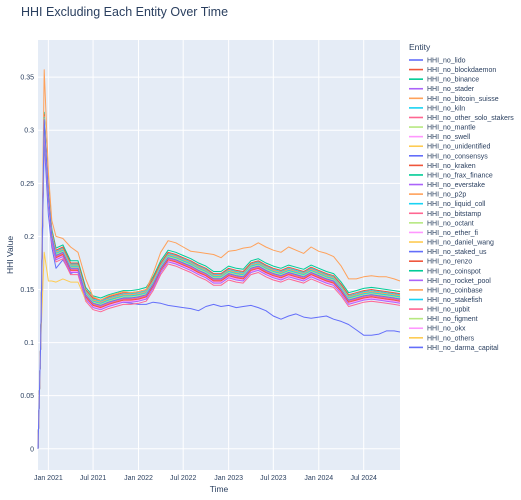  I want to click on legend-label: HHI_no_frax_finance, so click(460, 175).